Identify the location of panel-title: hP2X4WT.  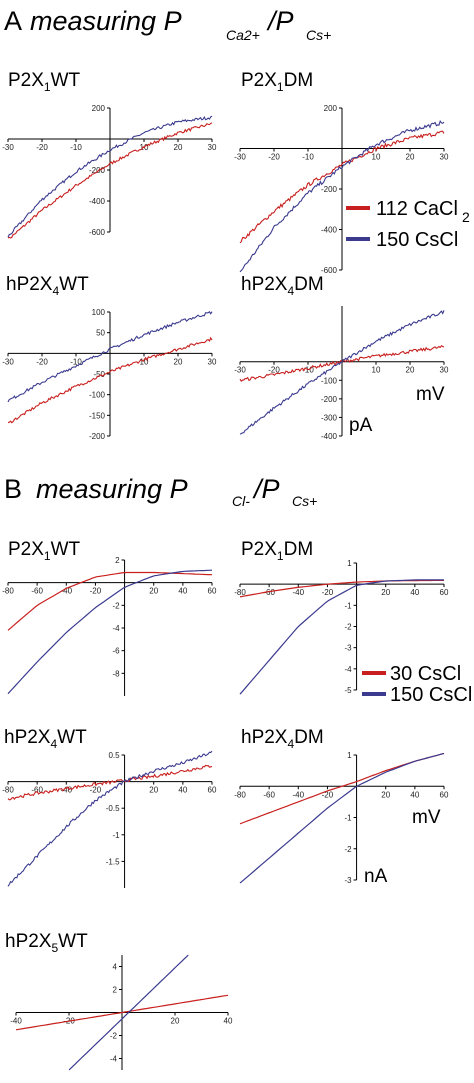
(47, 286).